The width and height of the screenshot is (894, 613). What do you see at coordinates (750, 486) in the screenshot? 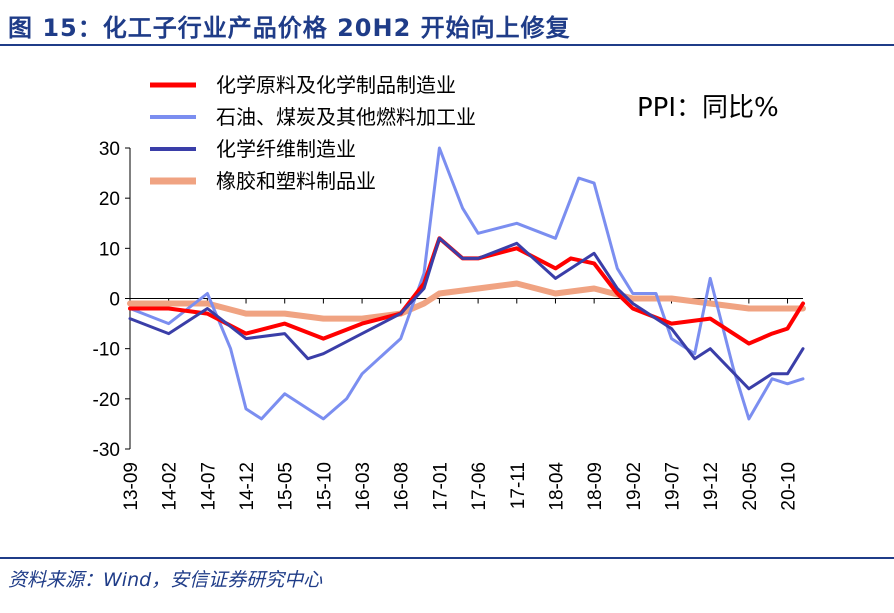
I see `x-tick-label: 20-05` at bounding box center [750, 486].